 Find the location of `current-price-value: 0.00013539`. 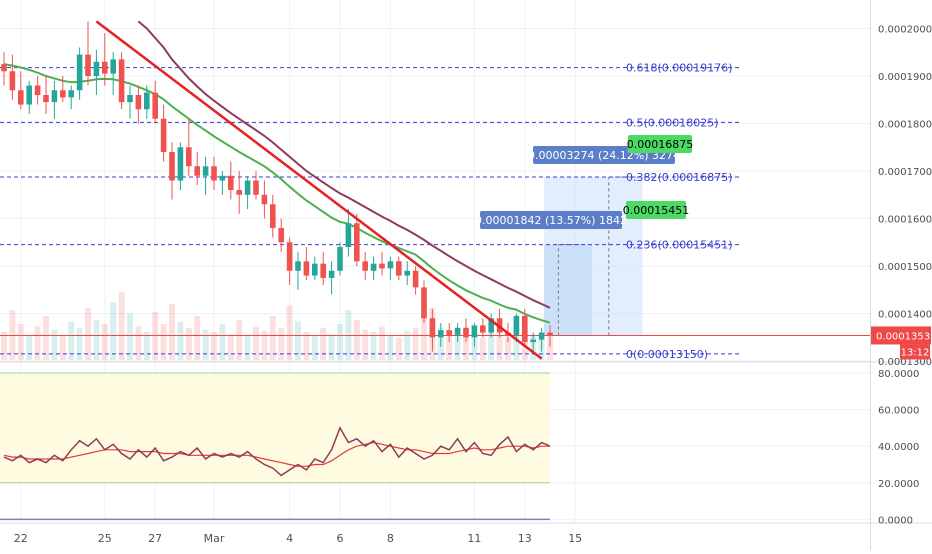

current-price-value: 0.00013539 is located at coordinates (904, 336).